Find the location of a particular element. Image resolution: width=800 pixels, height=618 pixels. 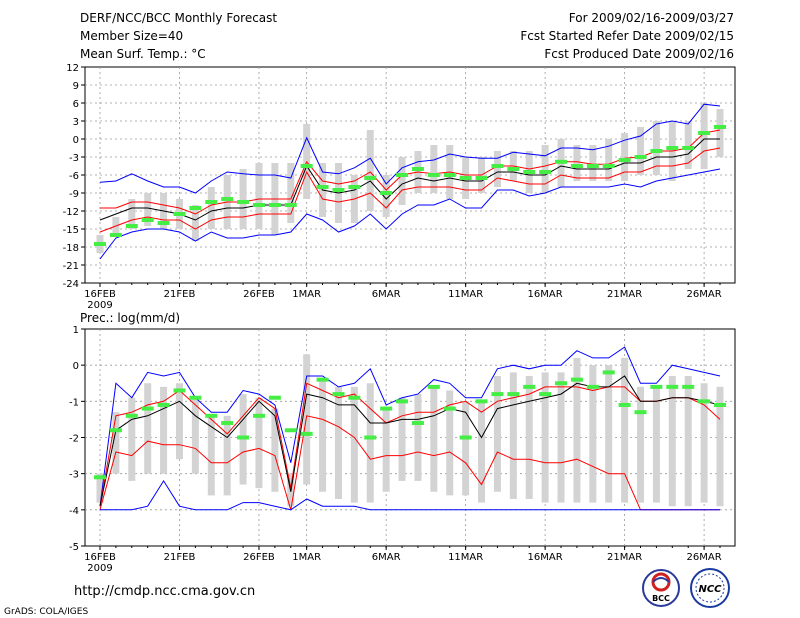

x-tick-label: 26MAR is located at coordinates (704, 294).